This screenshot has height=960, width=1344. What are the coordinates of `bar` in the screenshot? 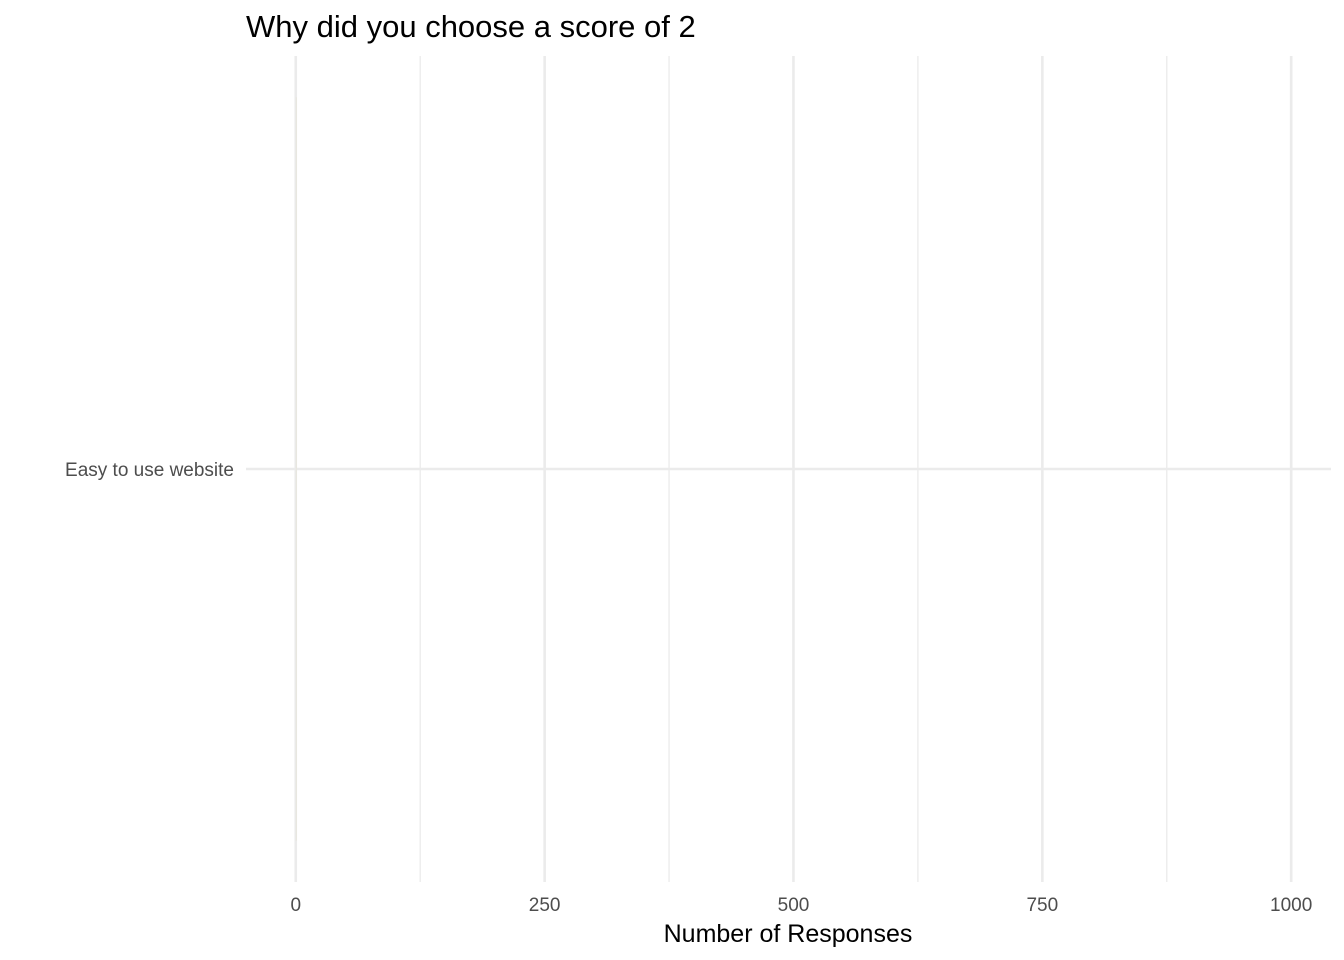 It's located at (296, 469).